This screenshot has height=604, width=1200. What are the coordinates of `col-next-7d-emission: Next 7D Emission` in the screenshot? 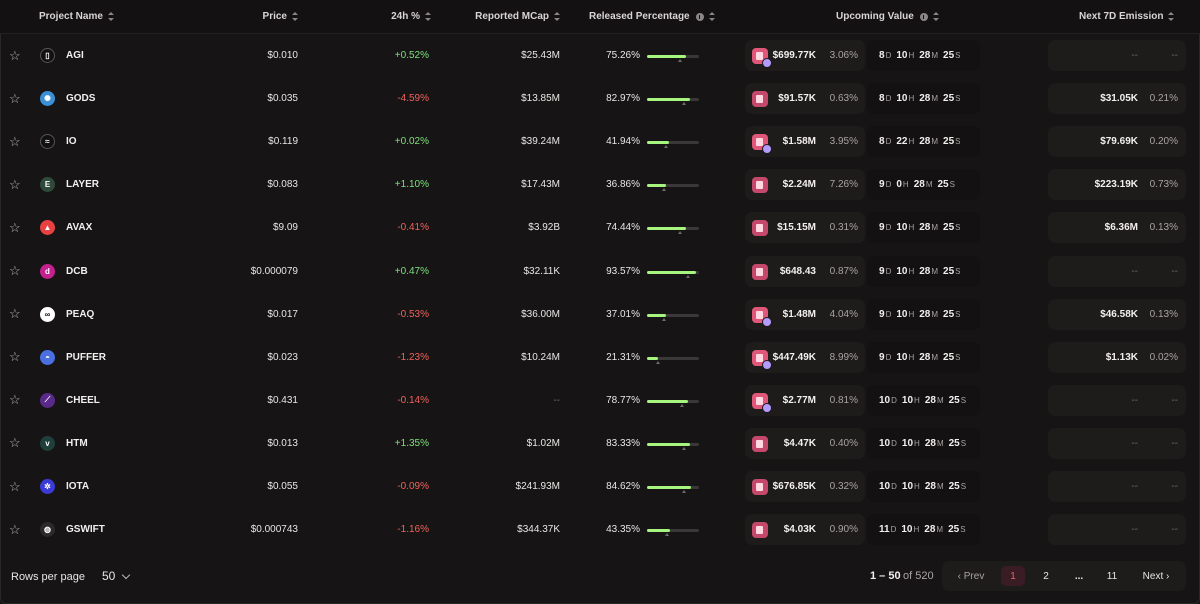 It's located at (1127, 16).